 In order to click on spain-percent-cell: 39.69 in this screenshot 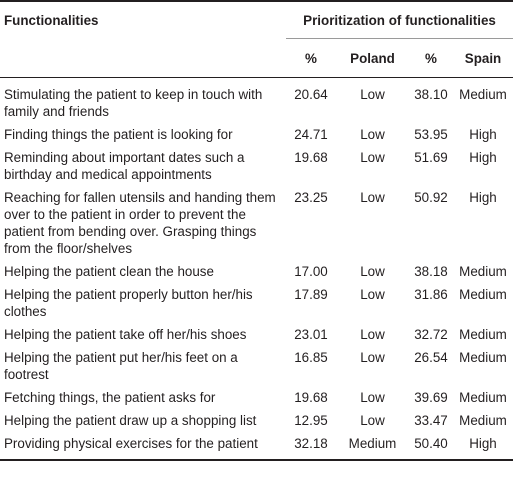, I will do `click(431, 397)`.